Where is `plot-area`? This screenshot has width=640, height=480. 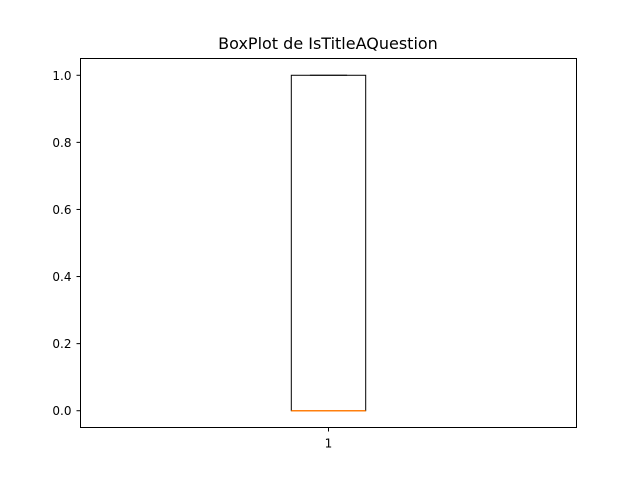
plot-area is located at coordinates (328, 243).